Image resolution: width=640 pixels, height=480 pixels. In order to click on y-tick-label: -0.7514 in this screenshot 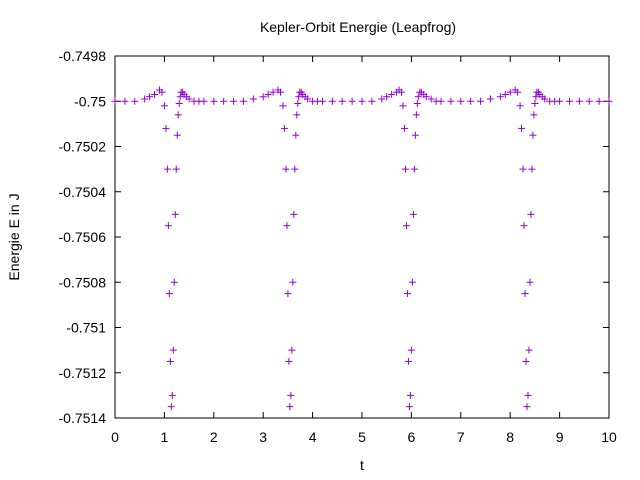, I will do `click(83, 418)`.